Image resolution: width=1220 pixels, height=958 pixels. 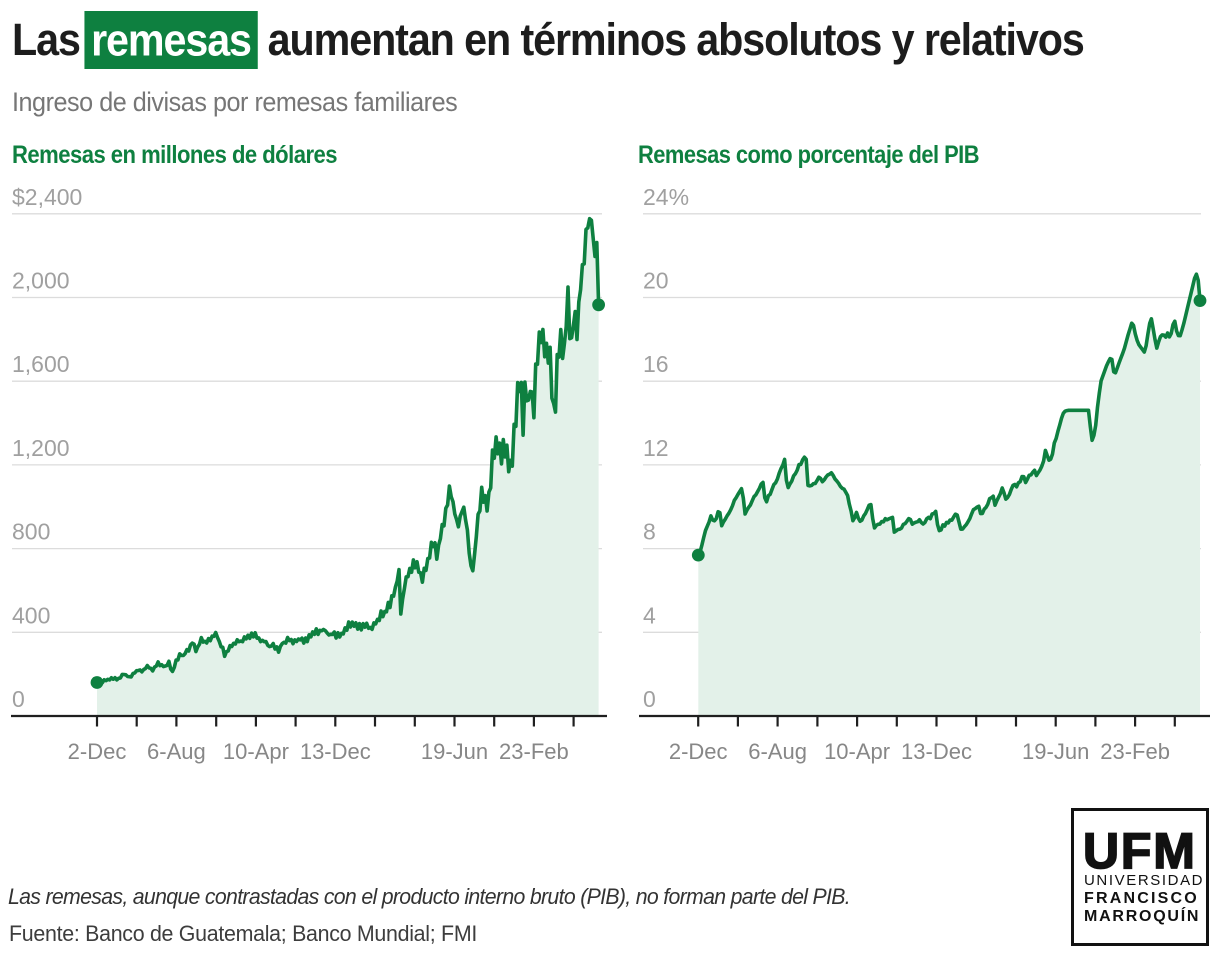 What do you see at coordinates (41, 364) in the screenshot?
I see `svg-text: 1,600` at bounding box center [41, 364].